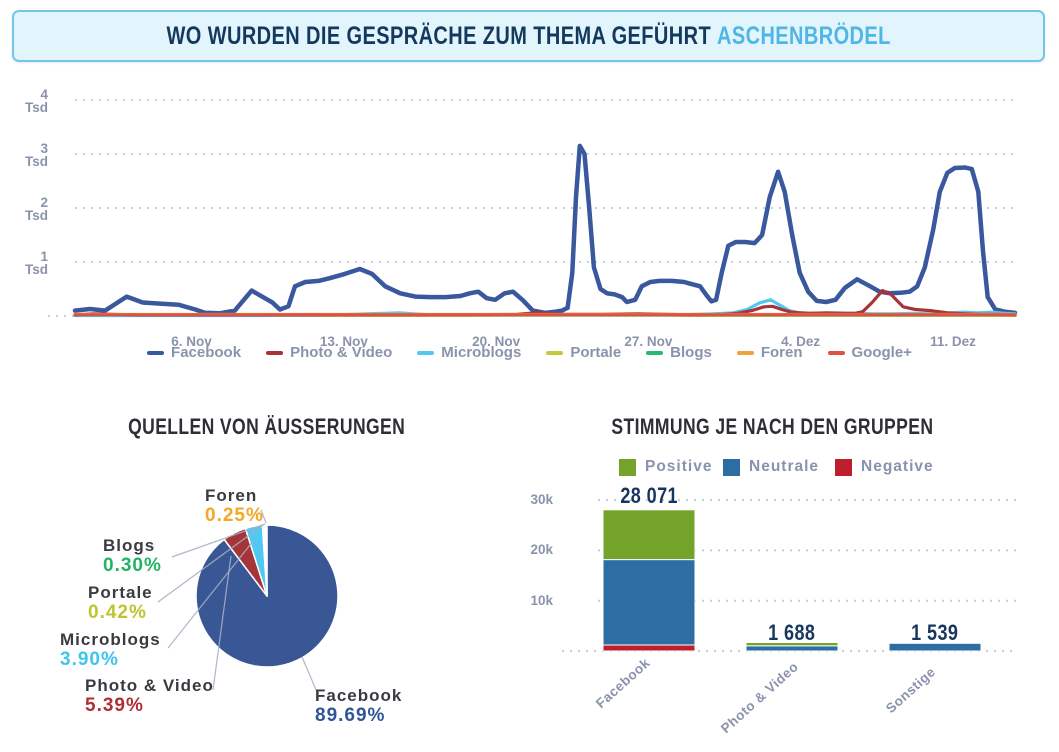 The image size is (1059, 752). What do you see at coordinates (117, 612) in the screenshot?
I see `pie-label-value: 0.42%` at bounding box center [117, 612].